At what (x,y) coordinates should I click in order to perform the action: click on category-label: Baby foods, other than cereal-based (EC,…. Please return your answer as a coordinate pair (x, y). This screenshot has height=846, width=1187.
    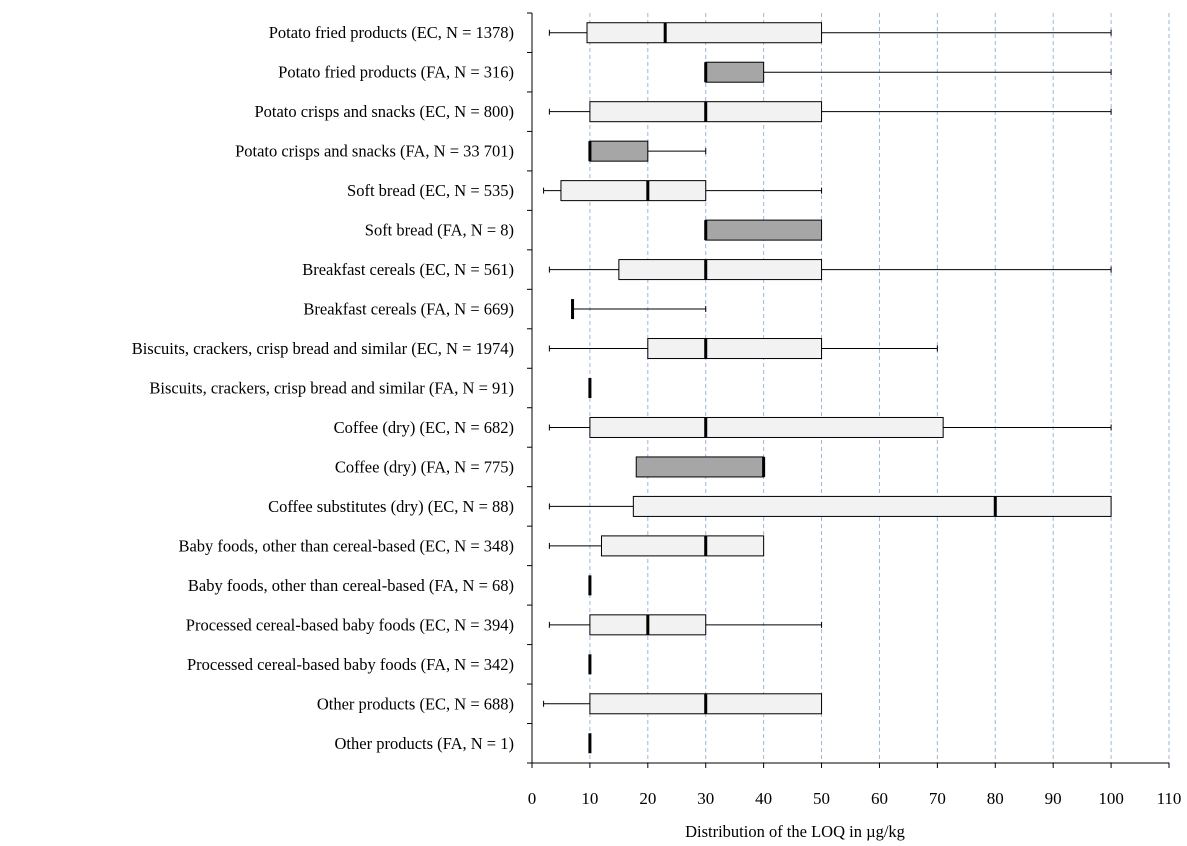
    Looking at the image, I should click on (346, 545).